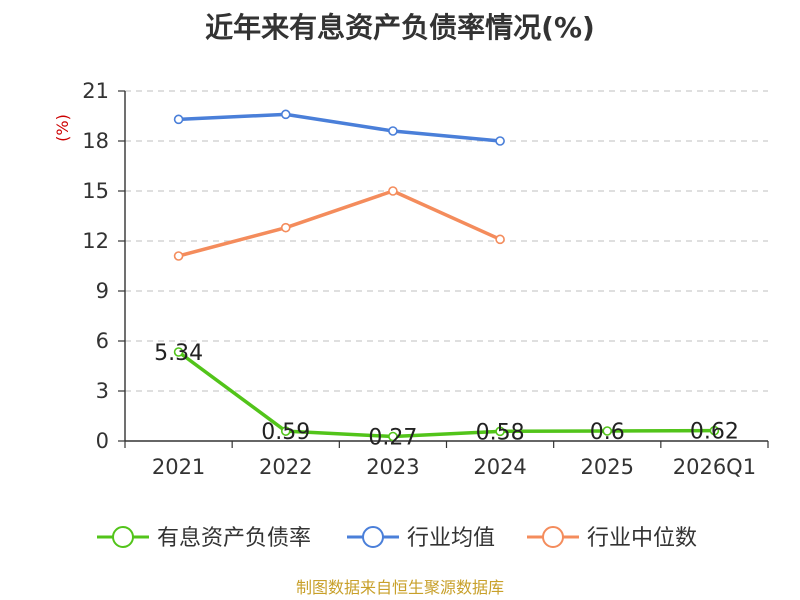 The height and width of the screenshot is (600, 800). Describe the element at coordinates (714, 467) in the screenshot. I see `x-tick-label: 2026Q1` at that location.